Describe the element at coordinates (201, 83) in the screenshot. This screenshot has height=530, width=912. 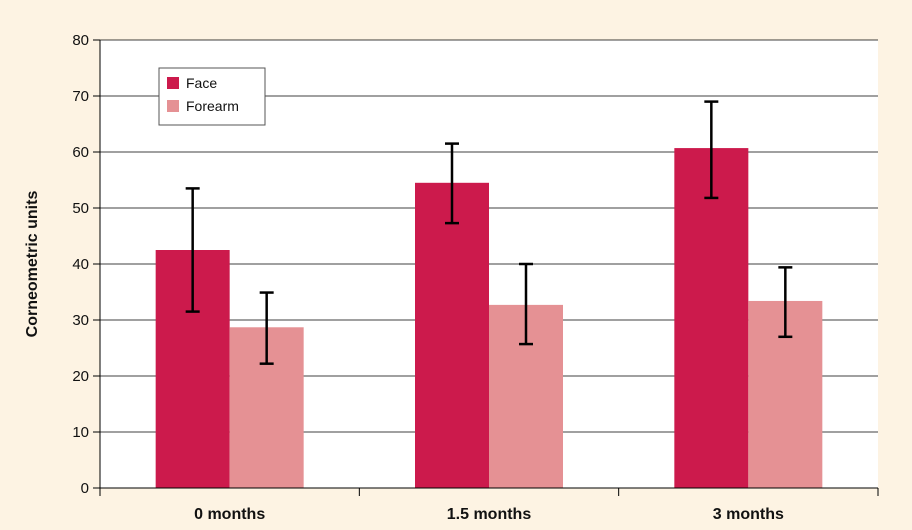
I see `legend-label-face: Face` at that location.